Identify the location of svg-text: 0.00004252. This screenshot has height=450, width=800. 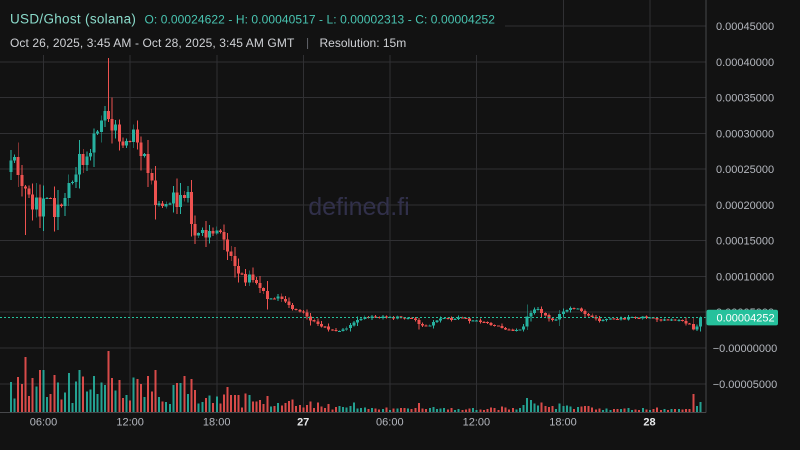
(746, 319).